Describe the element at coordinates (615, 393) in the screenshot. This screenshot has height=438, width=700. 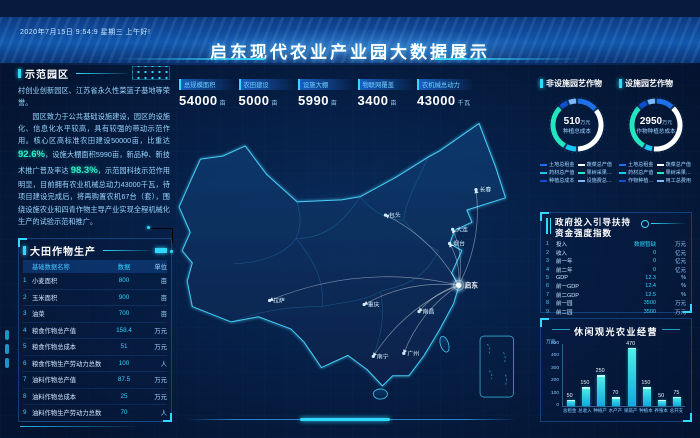
I see `bar-value-label: 70` at that location.